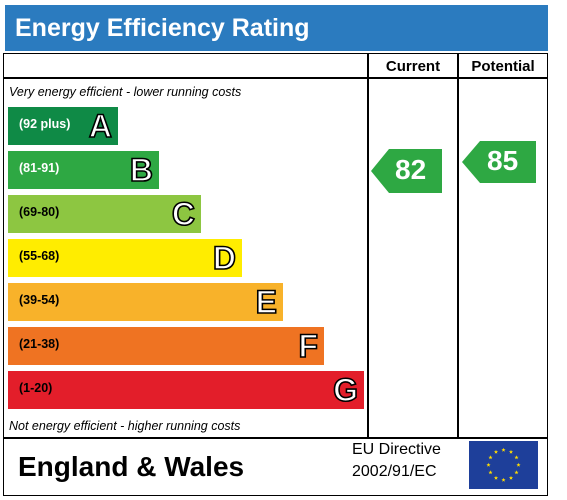 This screenshot has height=500, width=567. I want to click on directive-line-2: 2002/91/EC, so click(394, 471).